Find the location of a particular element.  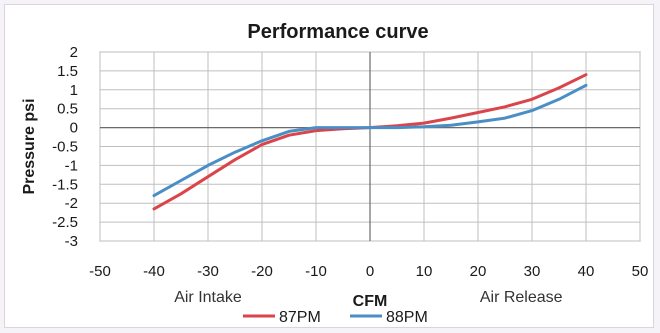

y-tick-label: 1 is located at coordinates (74, 90).